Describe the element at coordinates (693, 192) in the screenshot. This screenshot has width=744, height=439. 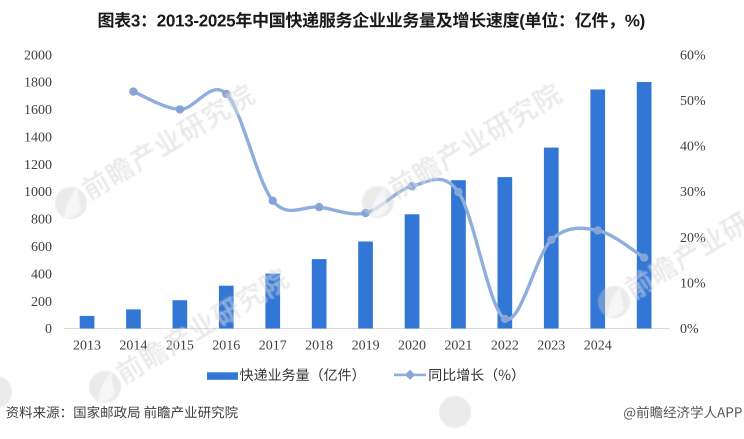
I see `svg-text: 30%` at that location.